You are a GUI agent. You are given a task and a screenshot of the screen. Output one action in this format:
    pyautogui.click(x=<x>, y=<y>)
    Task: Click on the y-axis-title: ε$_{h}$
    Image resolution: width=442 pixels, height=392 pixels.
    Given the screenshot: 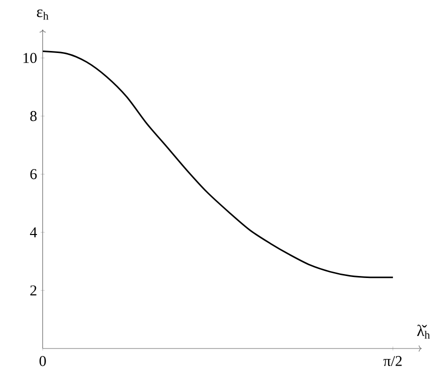 What is the action you would take?
    pyautogui.click(x=42, y=14)
    